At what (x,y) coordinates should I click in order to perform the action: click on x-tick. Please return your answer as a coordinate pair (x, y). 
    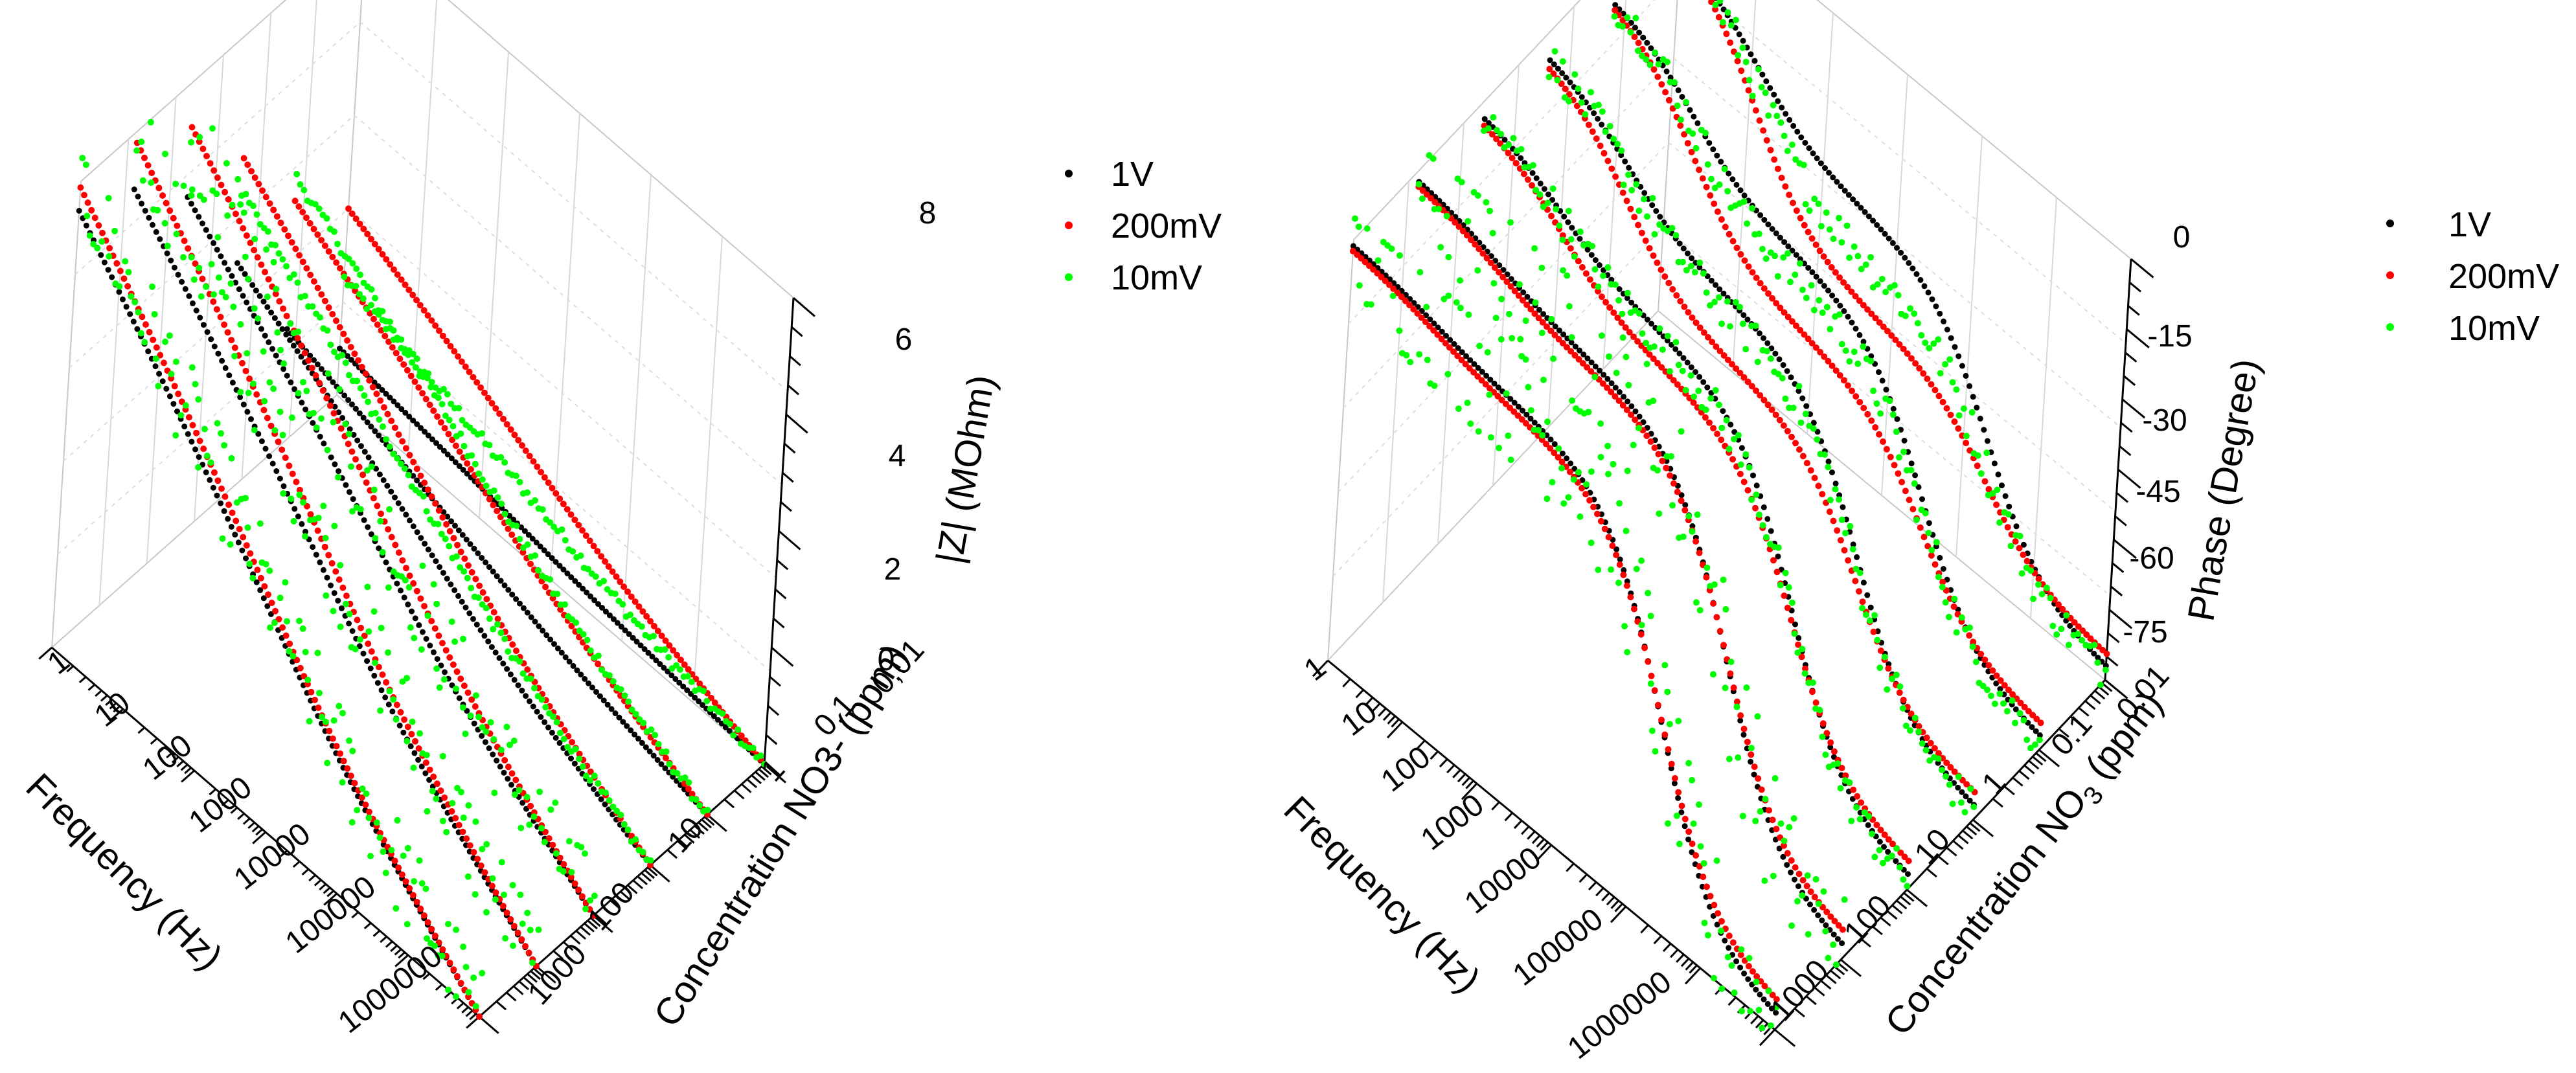
    Looking at the image, I should click on (439, 987).